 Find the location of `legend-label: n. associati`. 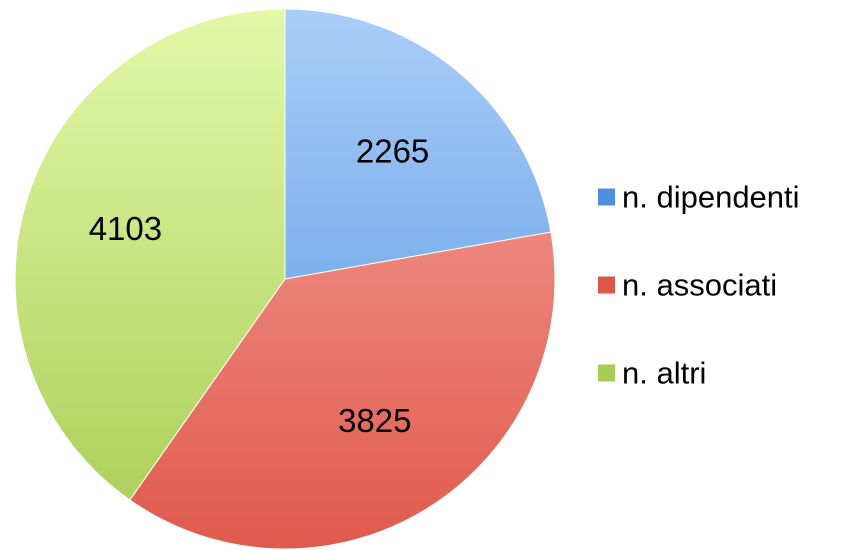

legend-label: n. associati is located at coordinates (699, 285).